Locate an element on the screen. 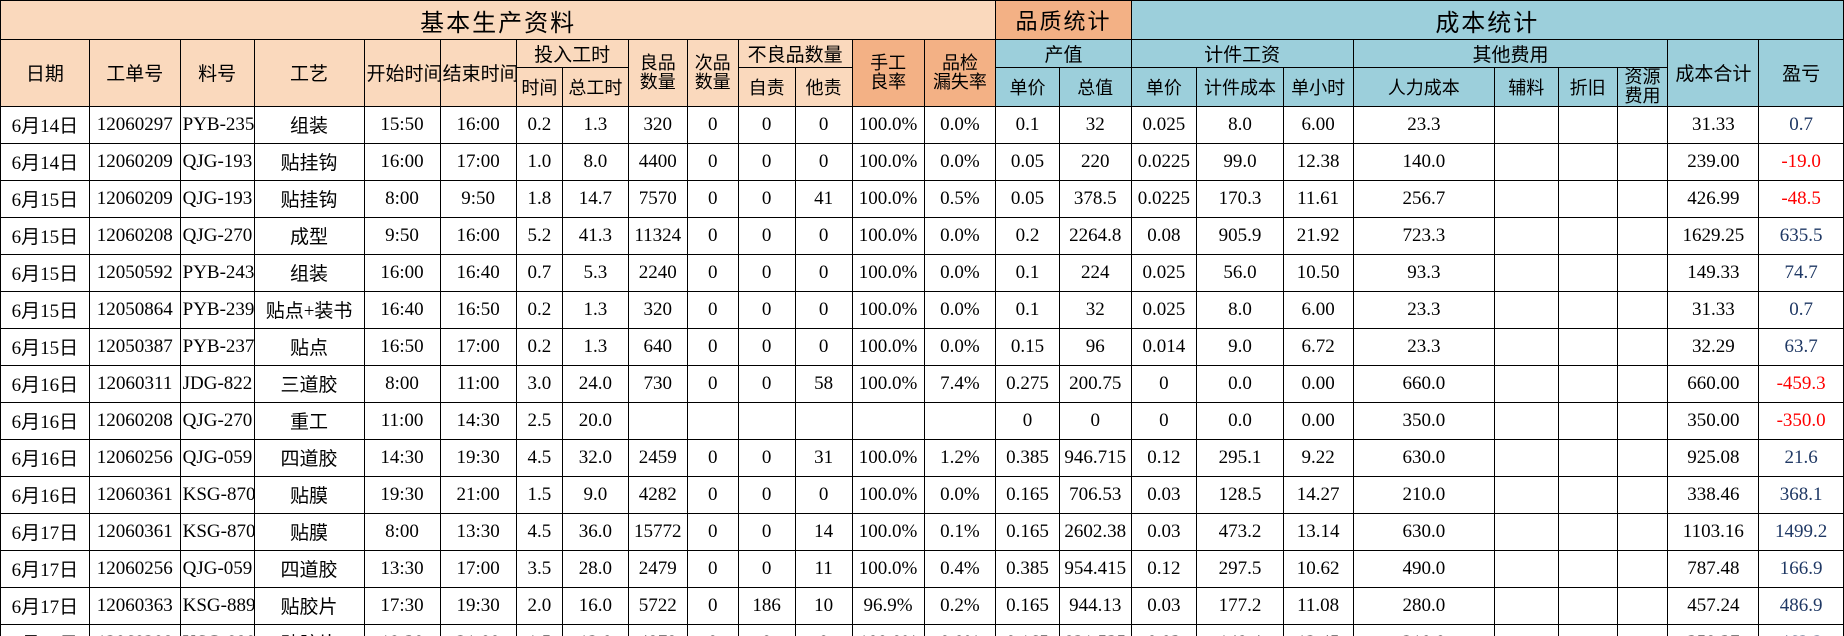 The width and height of the screenshot is (1844, 636). cell-material-no: KSG-870 is located at coordinates (217, 531).